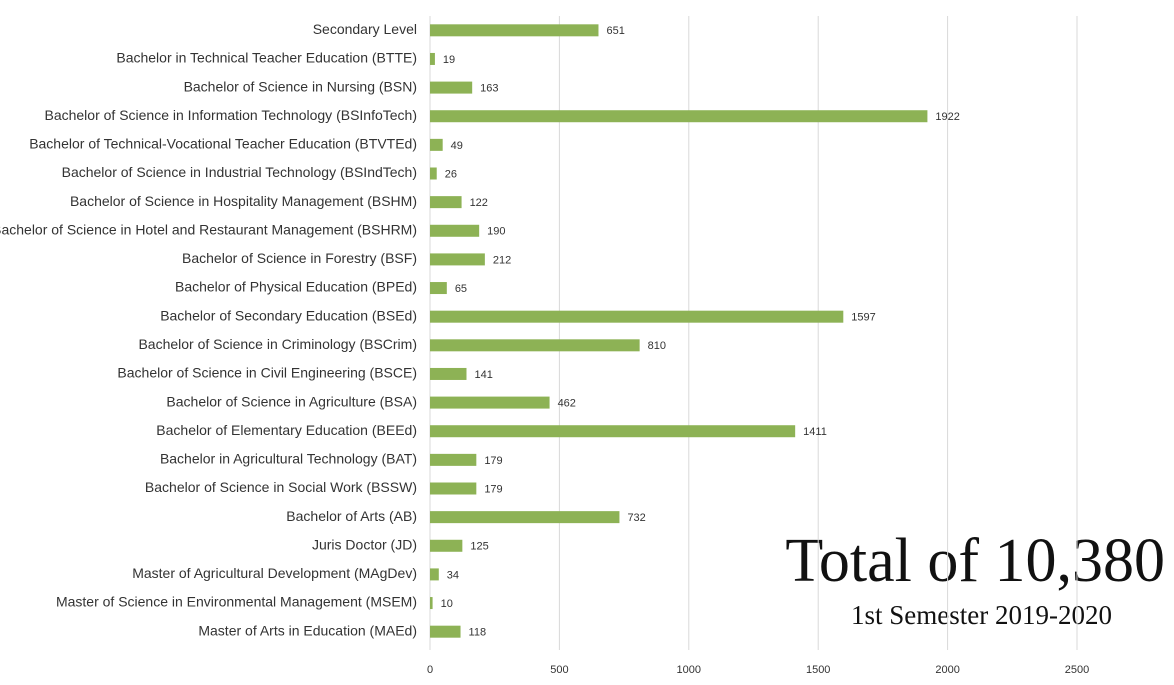 The image size is (1174, 685). Describe the element at coordinates (818, 670) in the screenshot. I see `x-tick-label: 1500` at that location.